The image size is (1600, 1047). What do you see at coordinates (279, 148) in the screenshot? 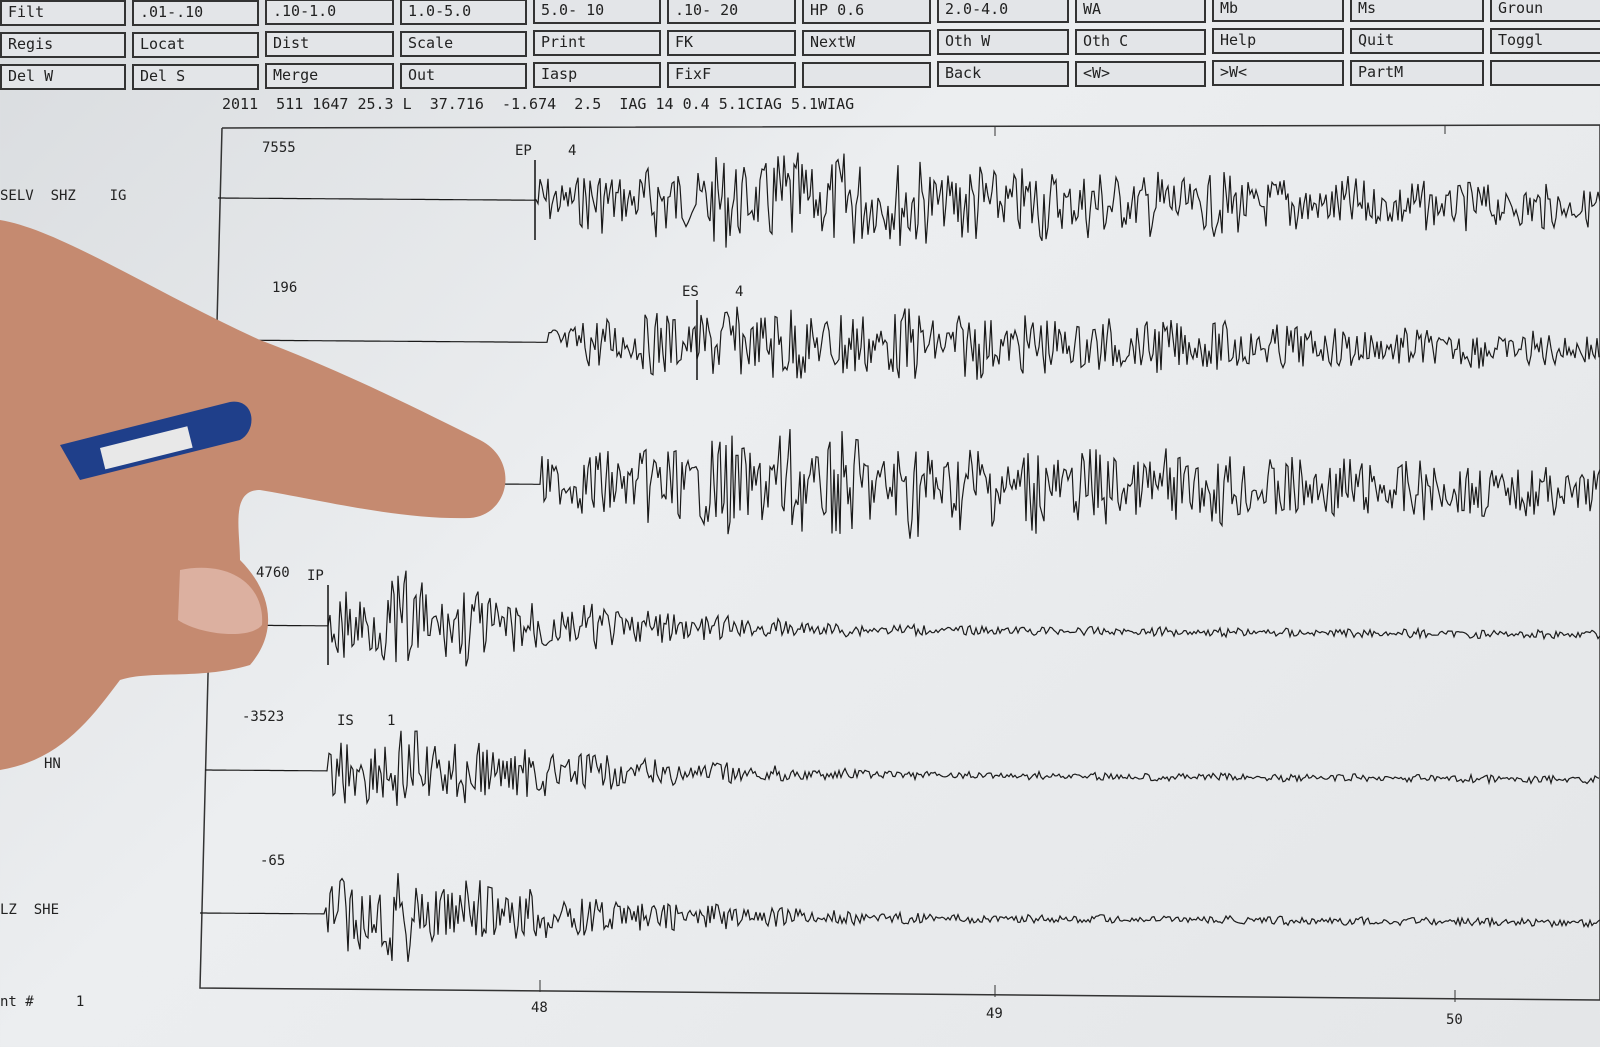
I see `trace-1-amplitude: 7555` at bounding box center [279, 148].